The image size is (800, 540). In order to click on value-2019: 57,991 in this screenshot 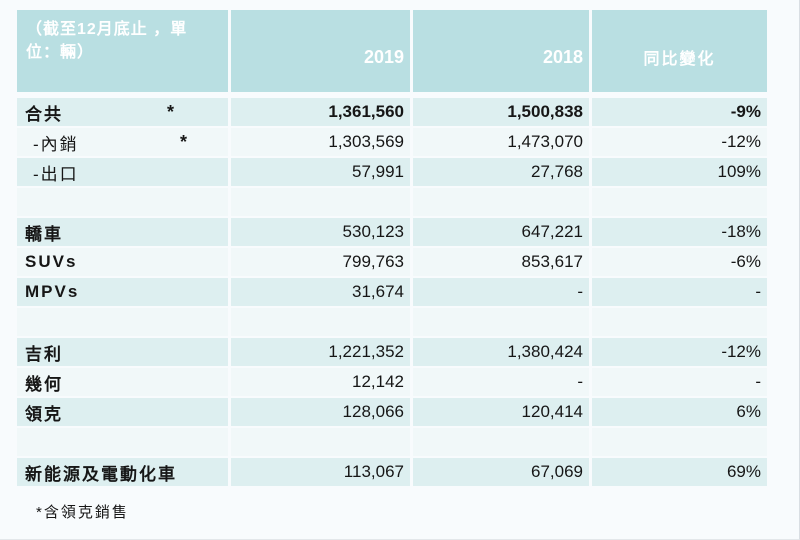, I will do `click(320, 172)`.